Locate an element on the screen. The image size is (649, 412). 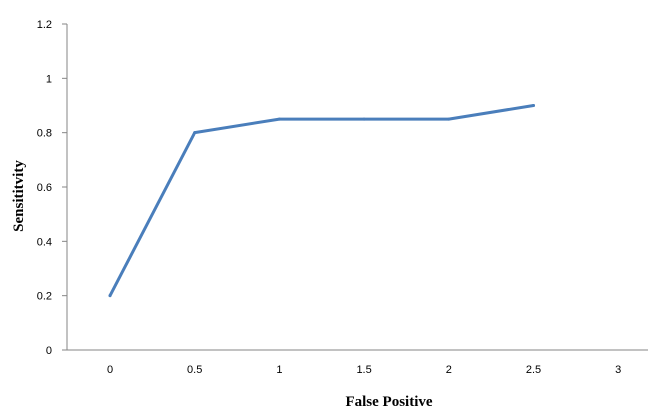
y-tick-label: 0.4 is located at coordinates (44, 242).